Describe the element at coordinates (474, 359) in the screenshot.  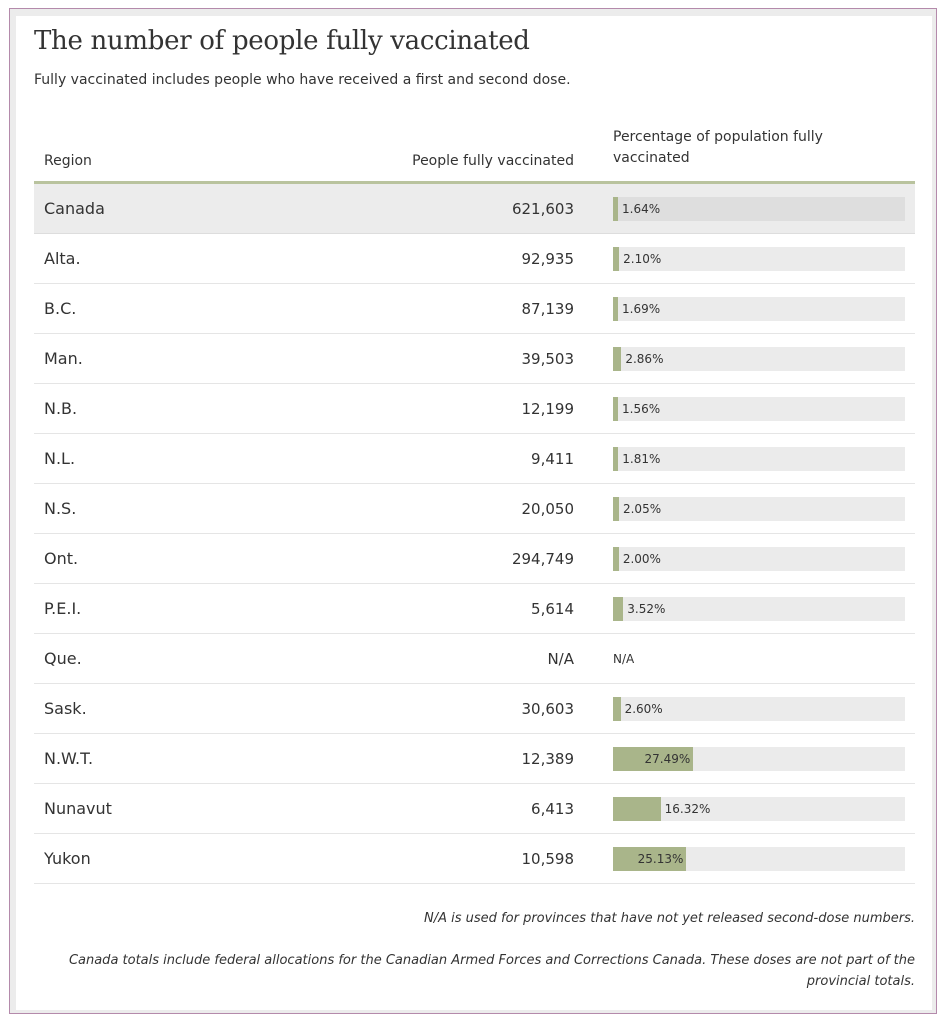
I see `table-row: Man. 39,503 2.86%` at that location.